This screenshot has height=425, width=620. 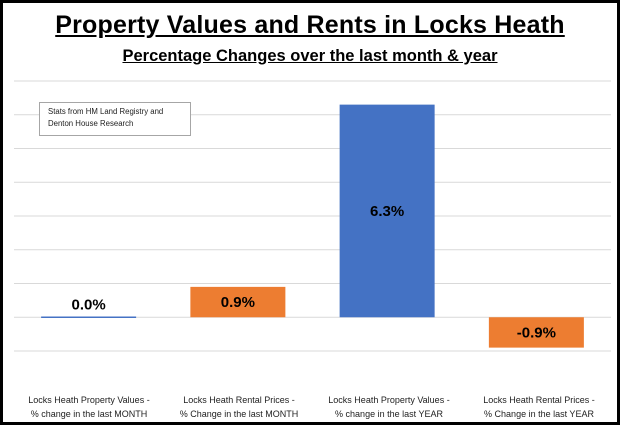 What do you see at coordinates (89, 304) in the screenshot?
I see `data-label-1: 0.0%` at bounding box center [89, 304].